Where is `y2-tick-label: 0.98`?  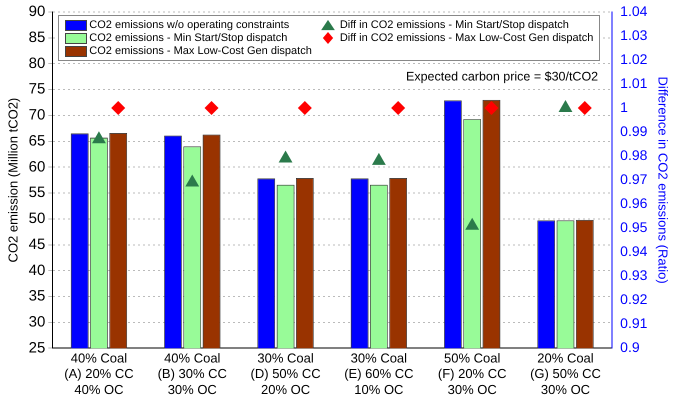
y2-tick-label: 0.98 is located at coordinates (634, 154).